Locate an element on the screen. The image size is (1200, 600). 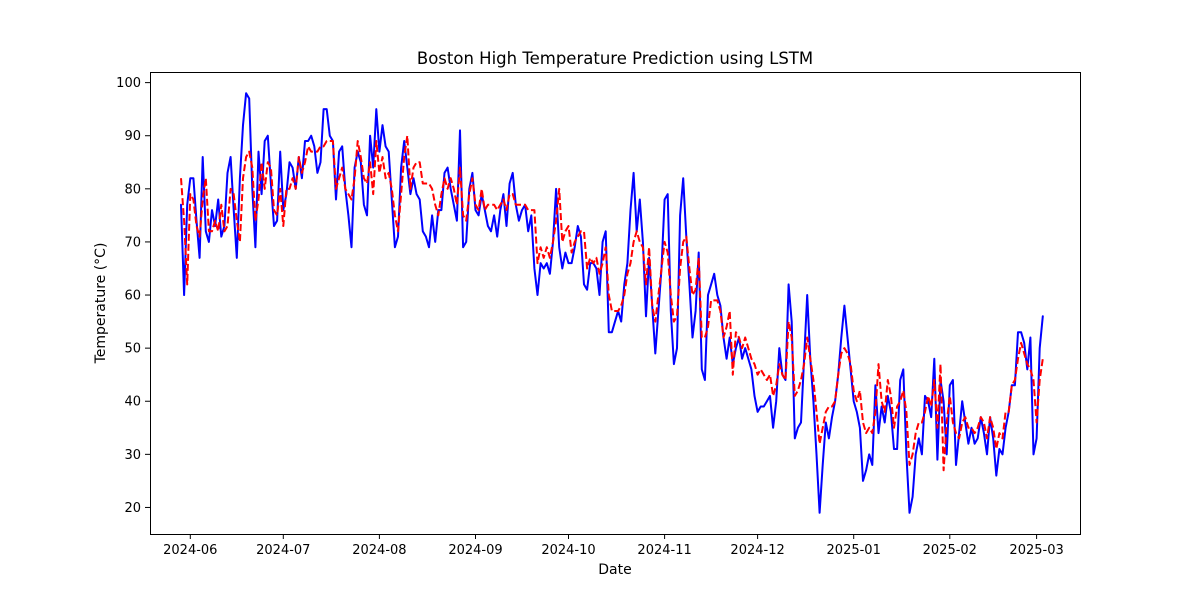
y-tick-label: 80 is located at coordinates (132, 189).